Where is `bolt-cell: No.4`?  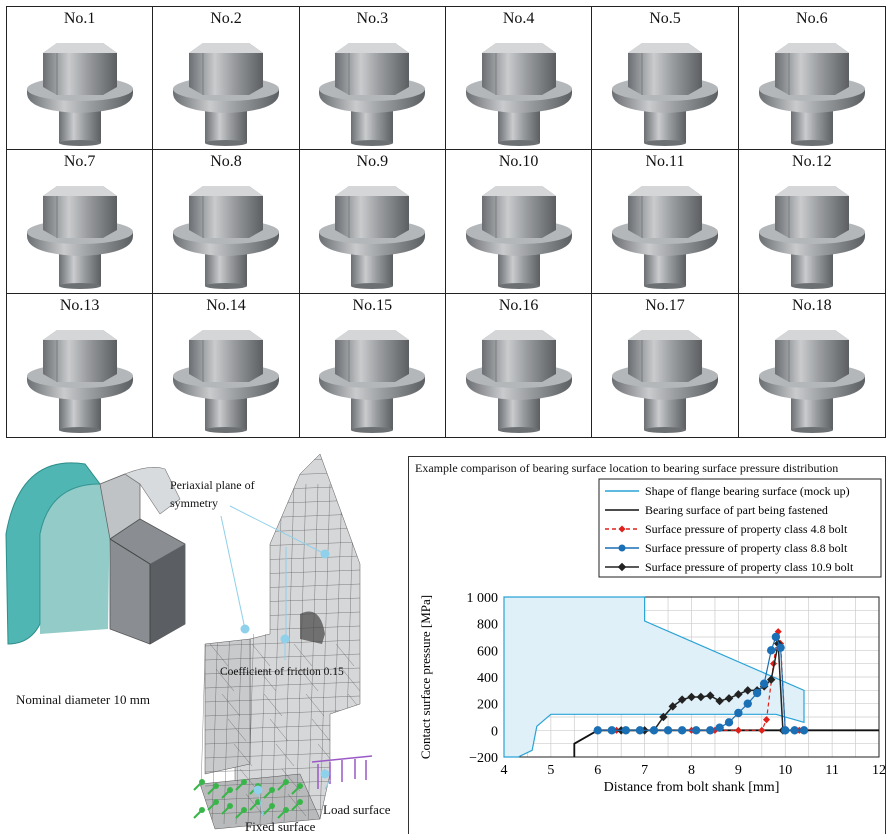
bolt-cell: No.4 is located at coordinates (519, 79).